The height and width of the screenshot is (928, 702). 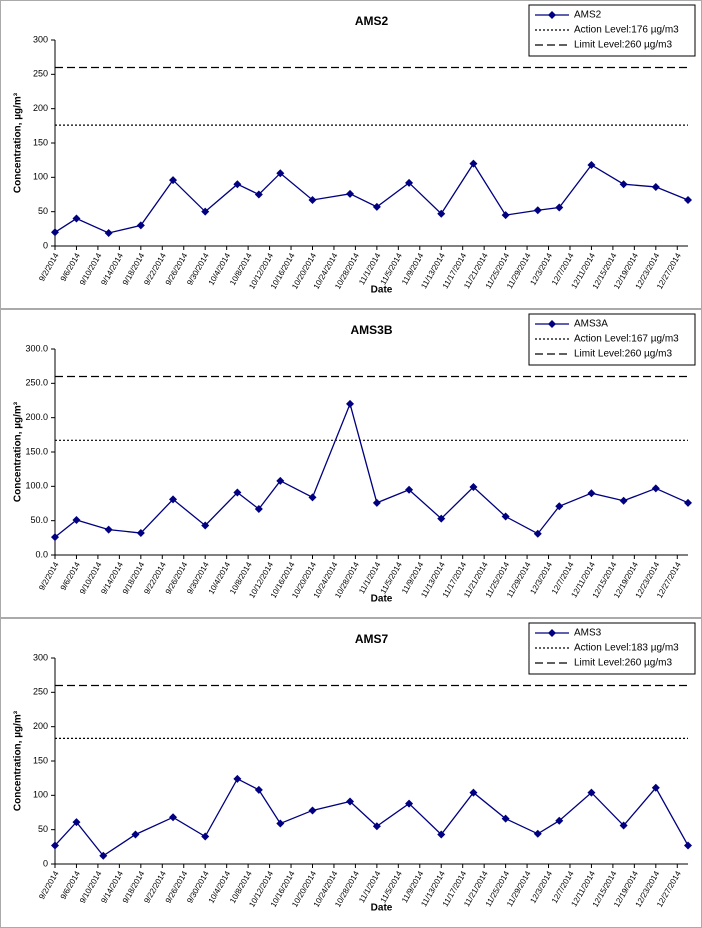 I want to click on y-tick-label: 50.0, so click(x=39, y=520).